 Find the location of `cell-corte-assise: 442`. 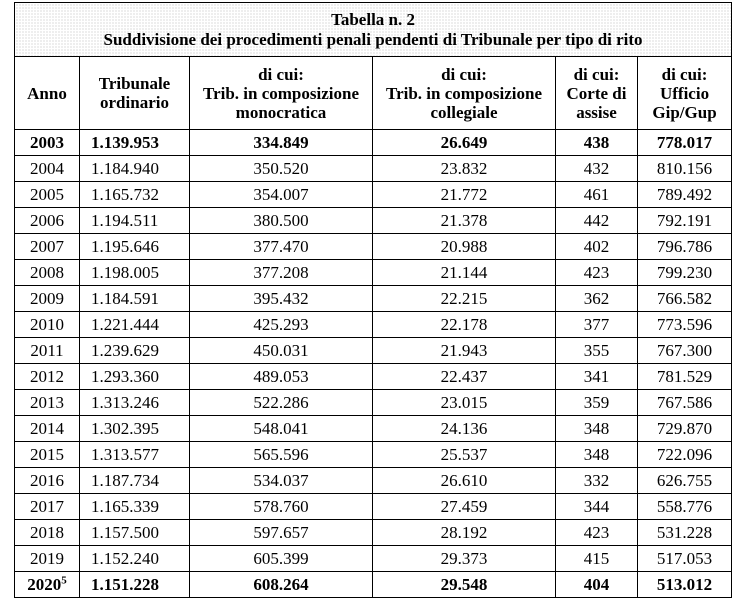

cell-corte-assise: 442 is located at coordinates (596, 220).